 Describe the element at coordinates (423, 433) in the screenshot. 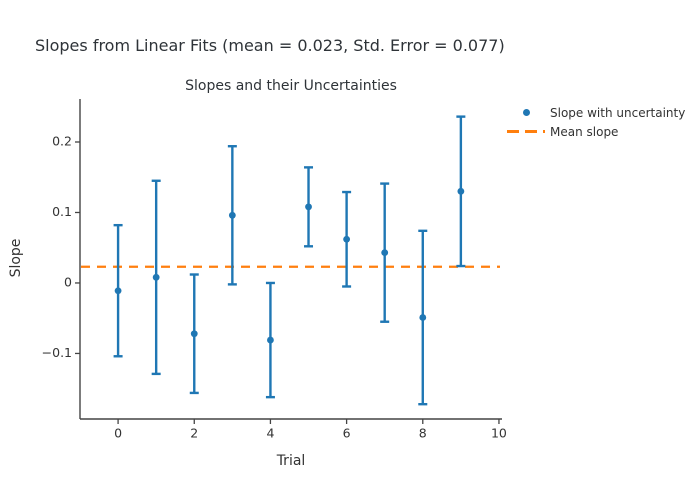

I see `x-tick-label: 8` at that location.